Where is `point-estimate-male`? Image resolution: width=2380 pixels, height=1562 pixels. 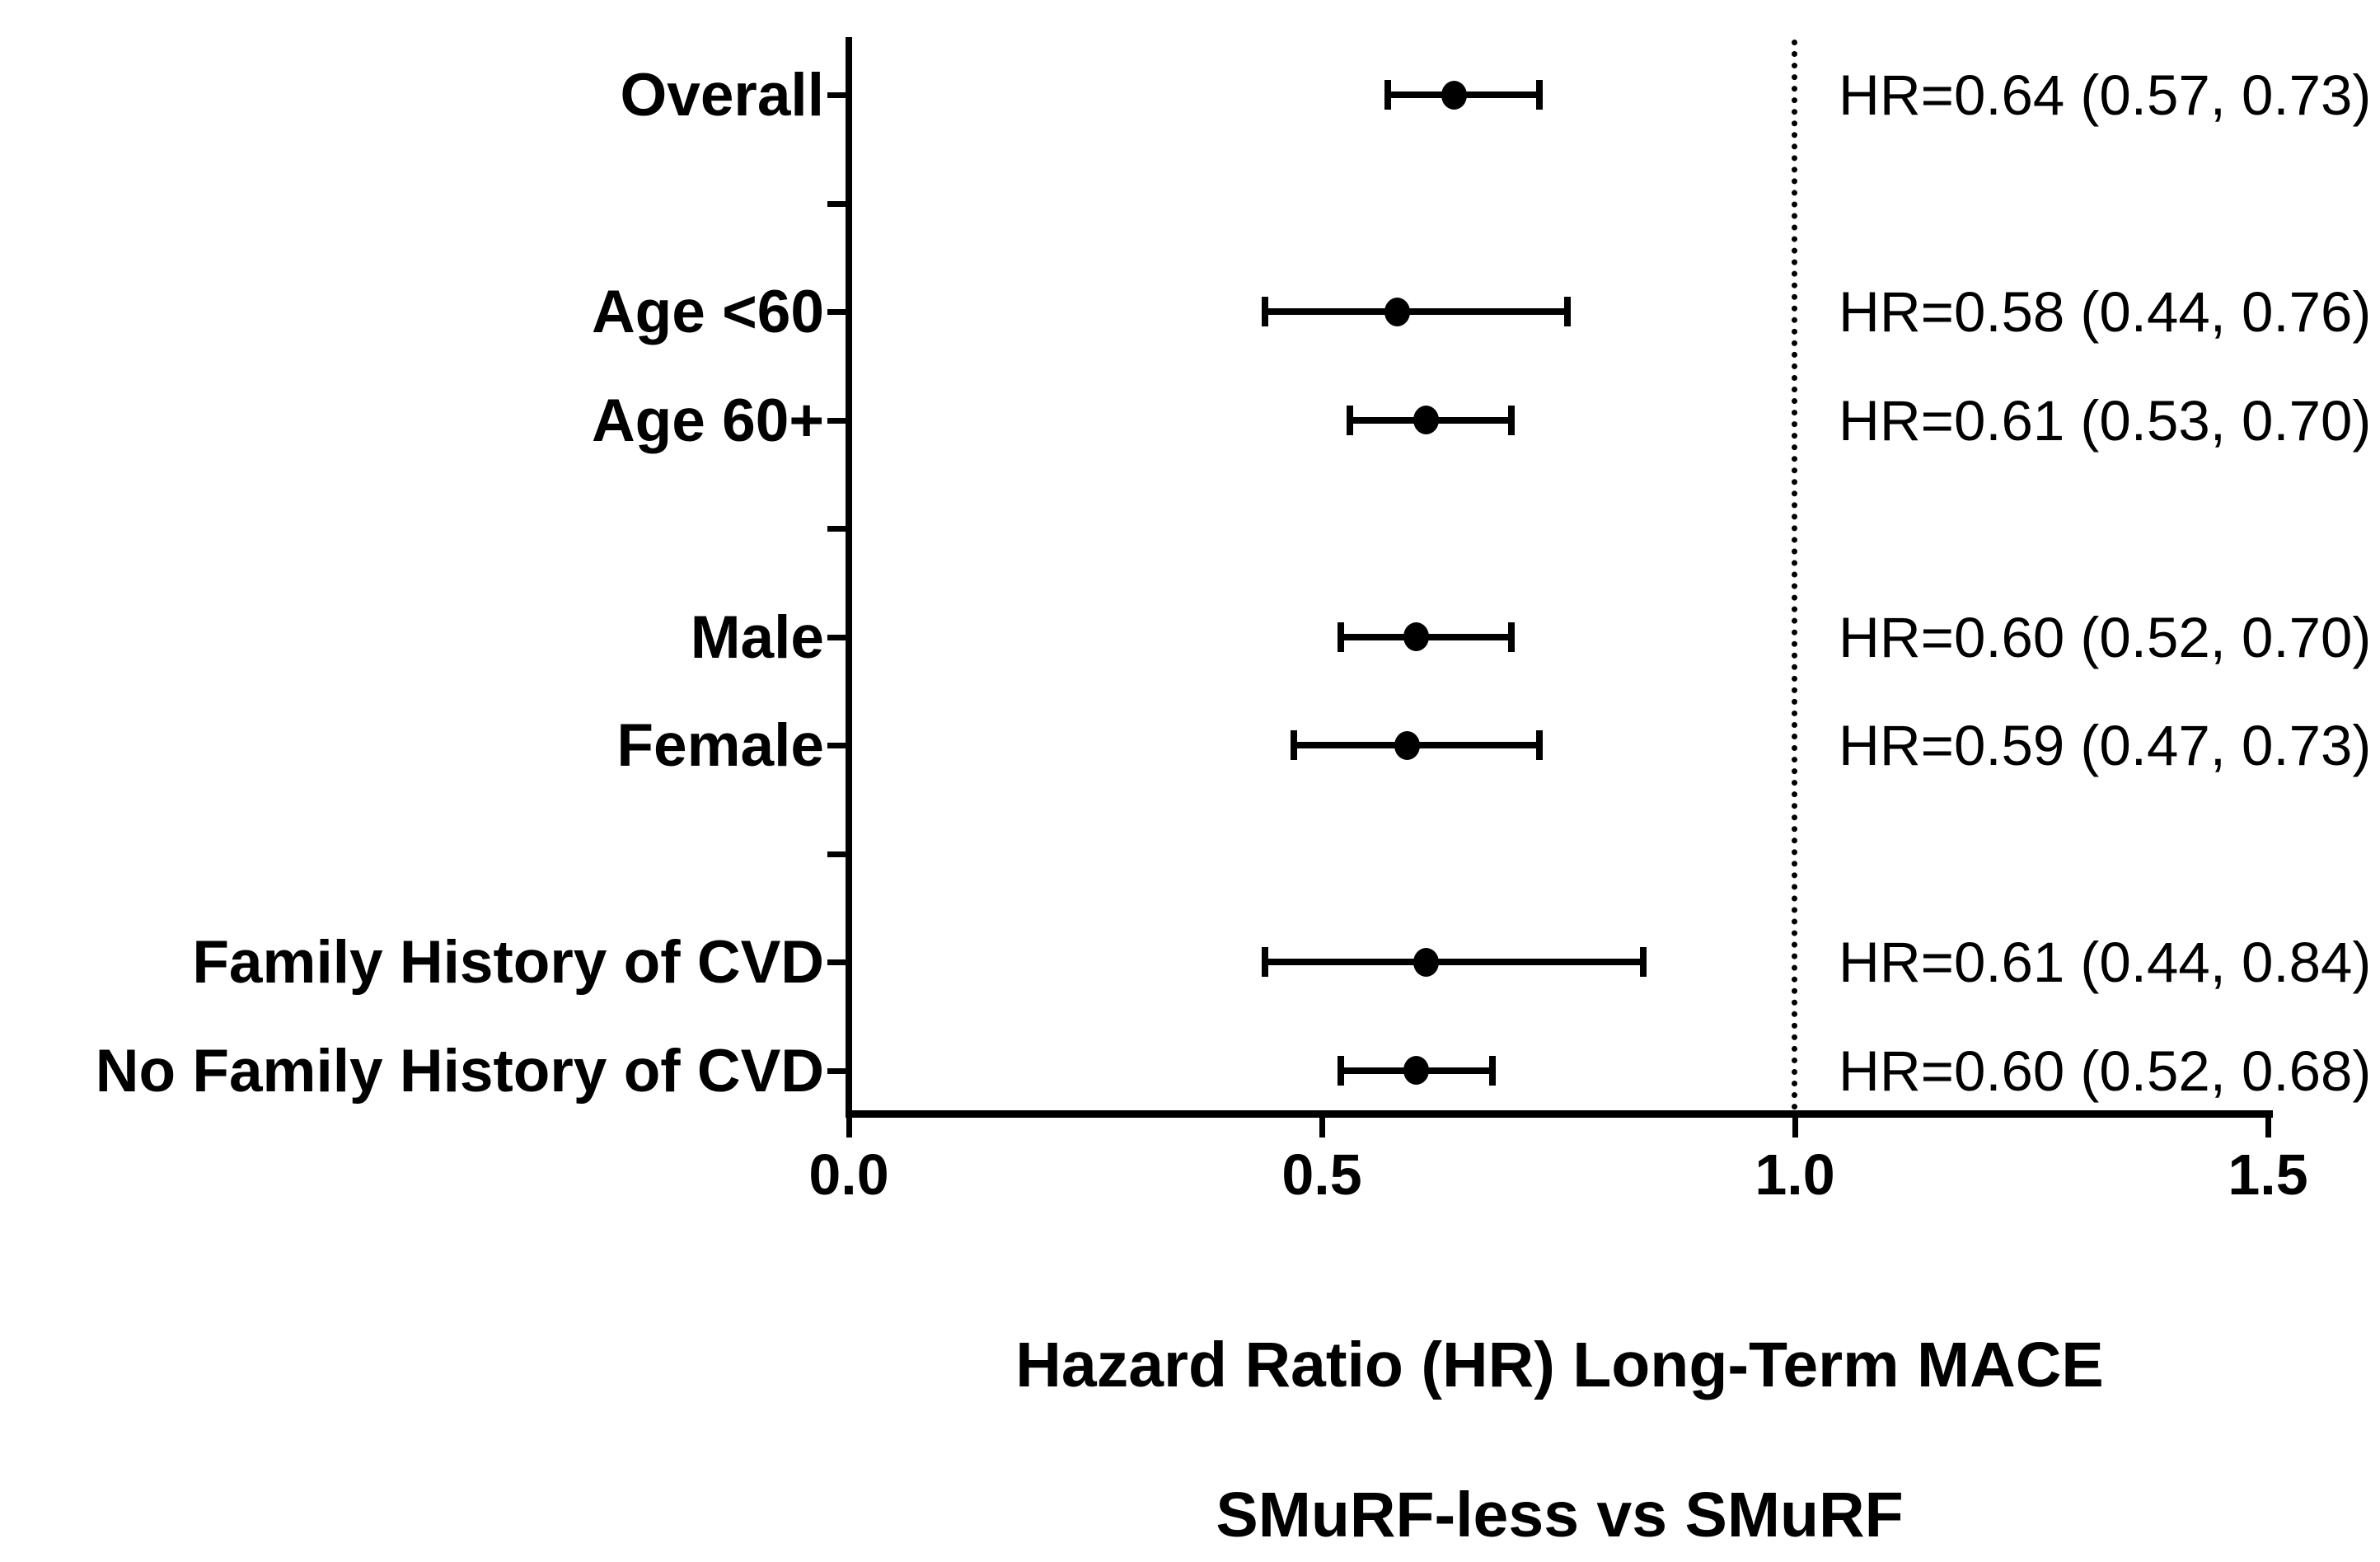 point-estimate-male is located at coordinates (1416, 637).